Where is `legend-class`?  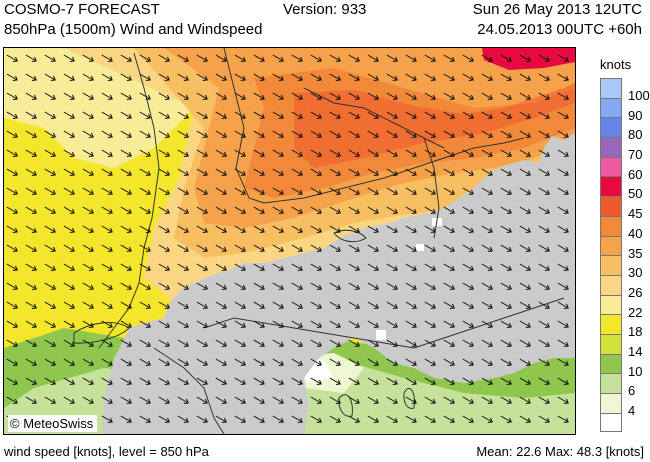 legend-class is located at coordinates (624, 422).